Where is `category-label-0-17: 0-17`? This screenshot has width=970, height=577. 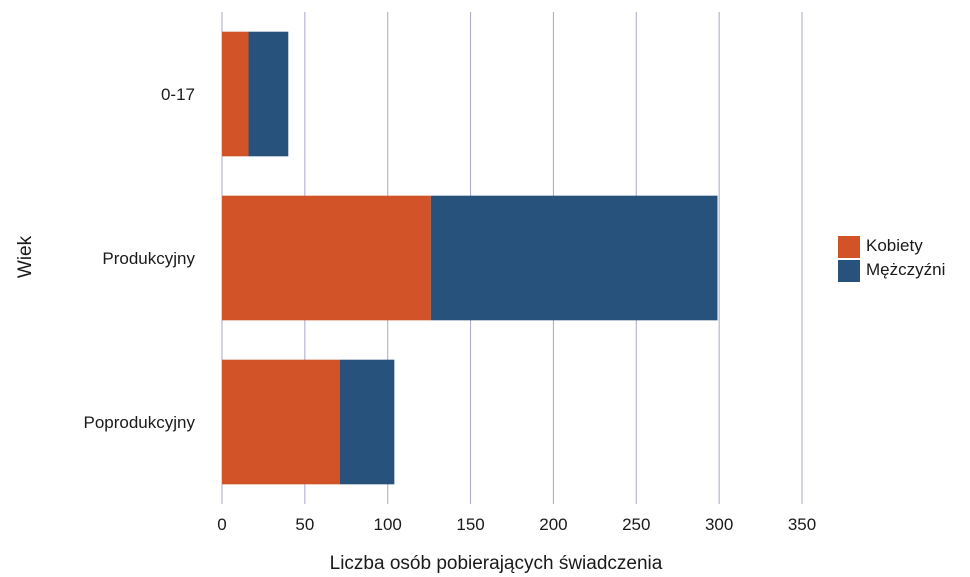
category-label-0-17: 0-17 is located at coordinates (178, 94).